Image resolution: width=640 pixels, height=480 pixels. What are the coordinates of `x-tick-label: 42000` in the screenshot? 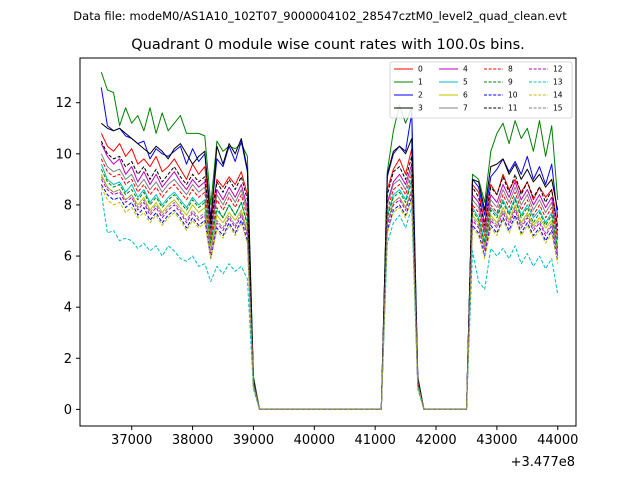 It's located at (435, 440).